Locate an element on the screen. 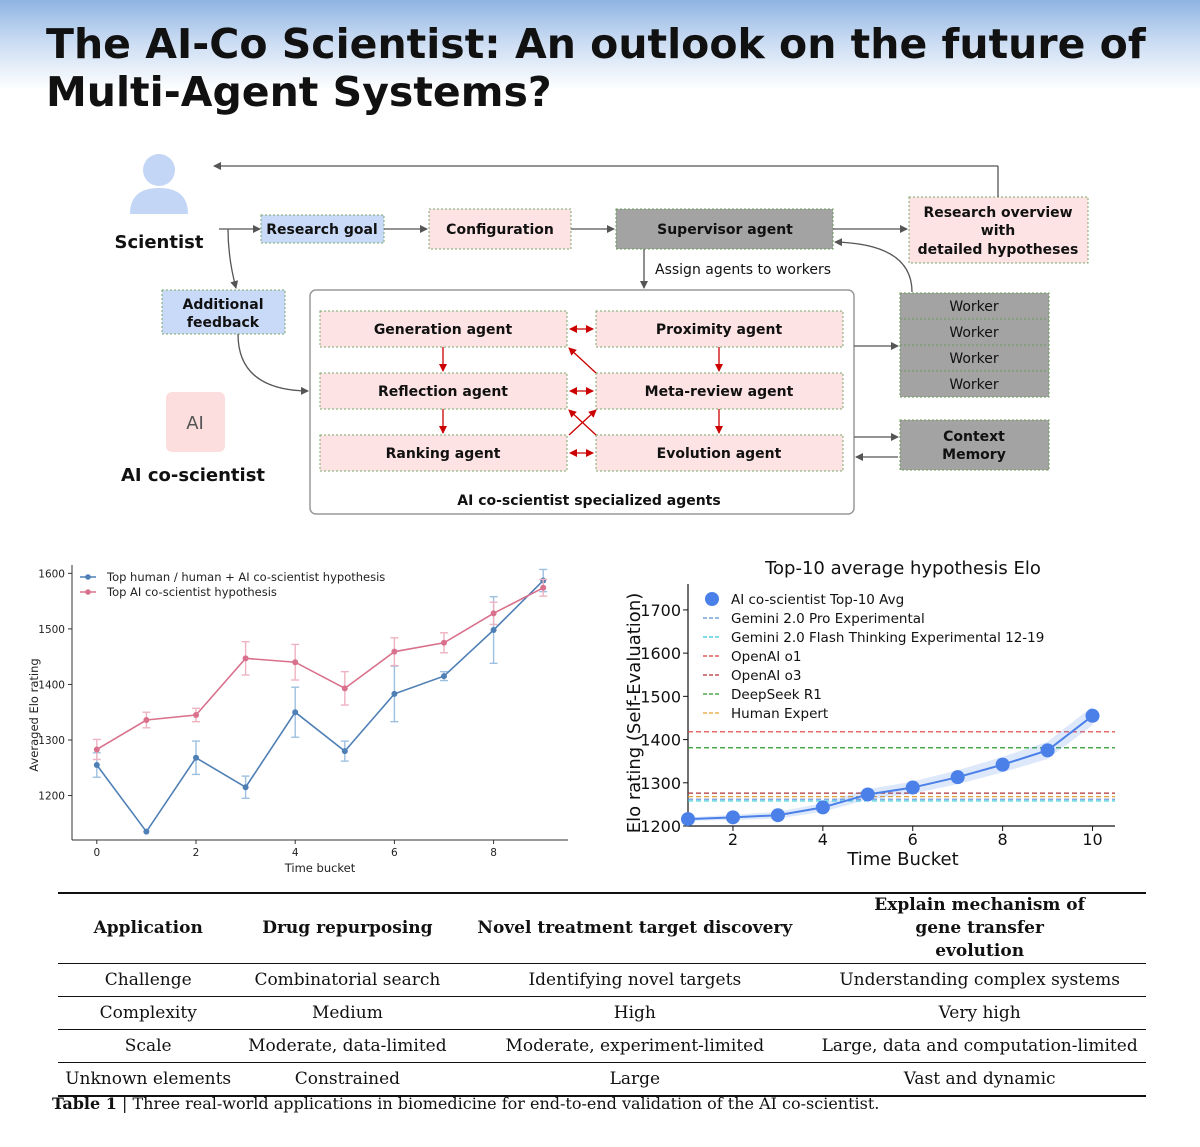 Image resolution: width=1200 pixels, height=1147 pixels. left-x-tick-label: 2 is located at coordinates (196, 853).